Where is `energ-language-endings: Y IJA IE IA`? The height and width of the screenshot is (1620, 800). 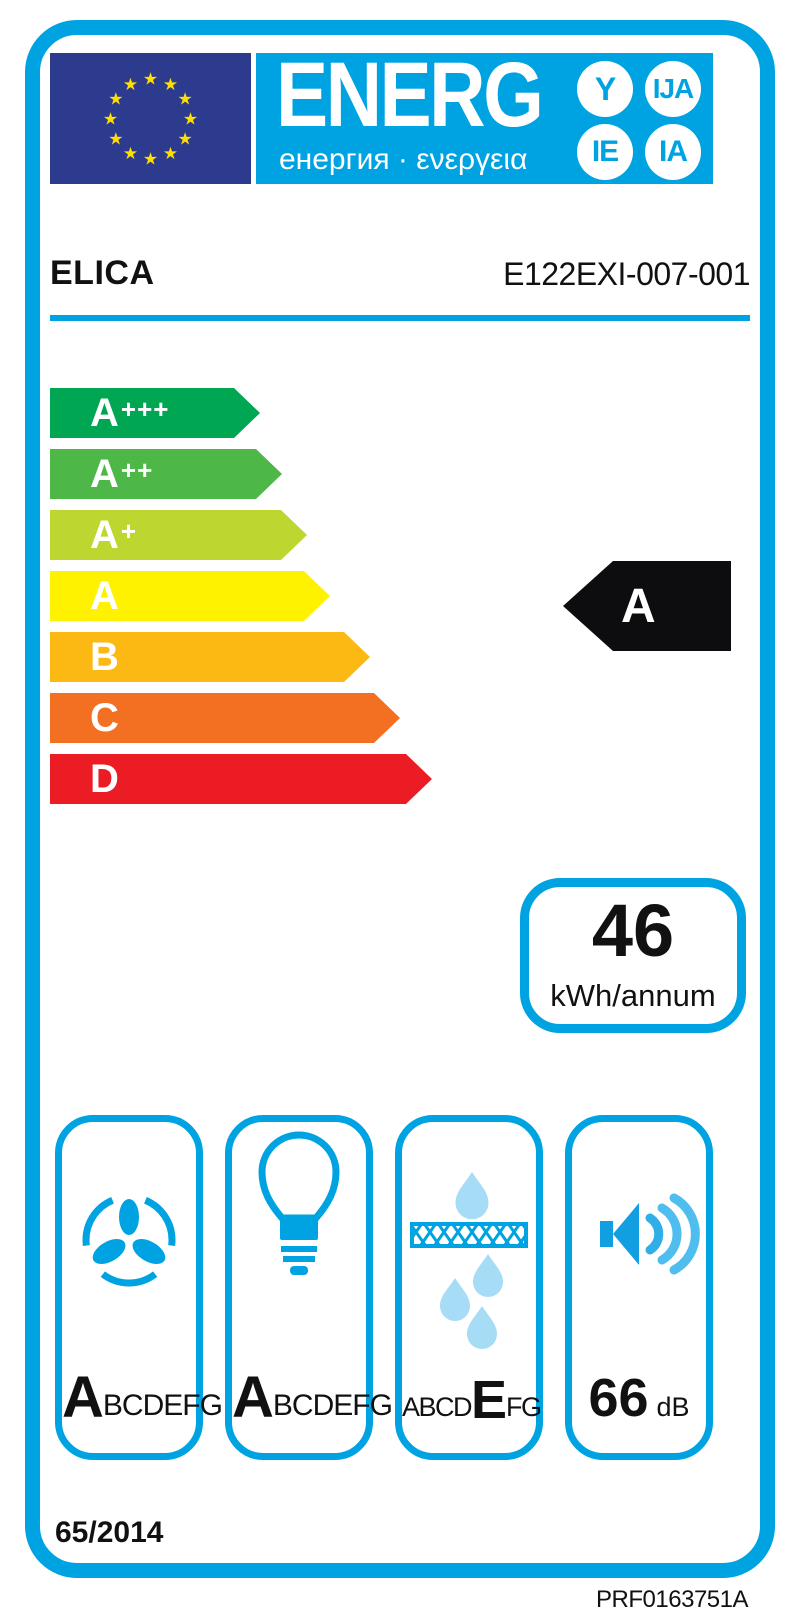 energ-language-endings: Y IJA IE IA is located at coordinates (639, 120).